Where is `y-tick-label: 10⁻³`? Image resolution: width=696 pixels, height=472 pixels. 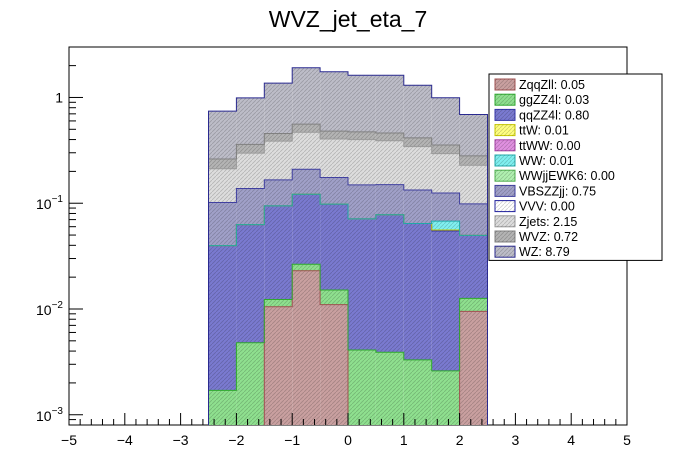 y-tick-label: 10⁻³ is located at coordinates (49, 415).